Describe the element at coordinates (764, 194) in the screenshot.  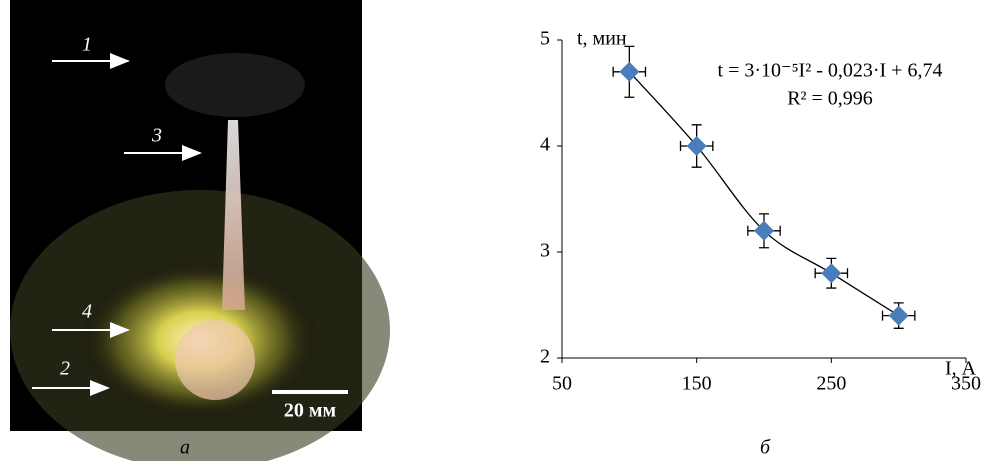
I see `trend-line` at that location.